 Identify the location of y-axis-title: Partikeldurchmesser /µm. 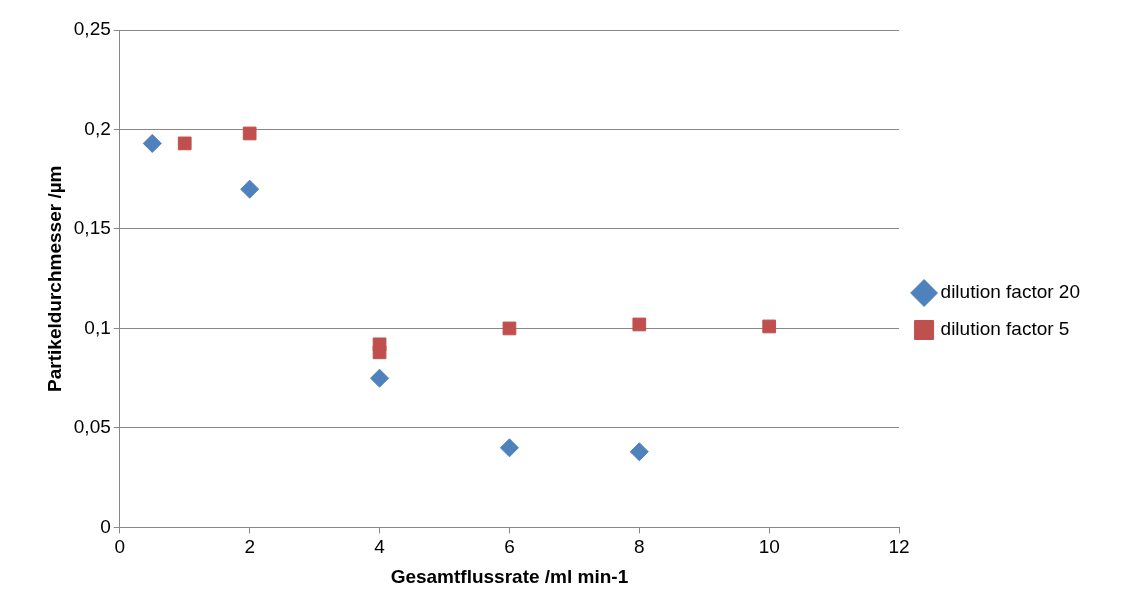
(54, 278).